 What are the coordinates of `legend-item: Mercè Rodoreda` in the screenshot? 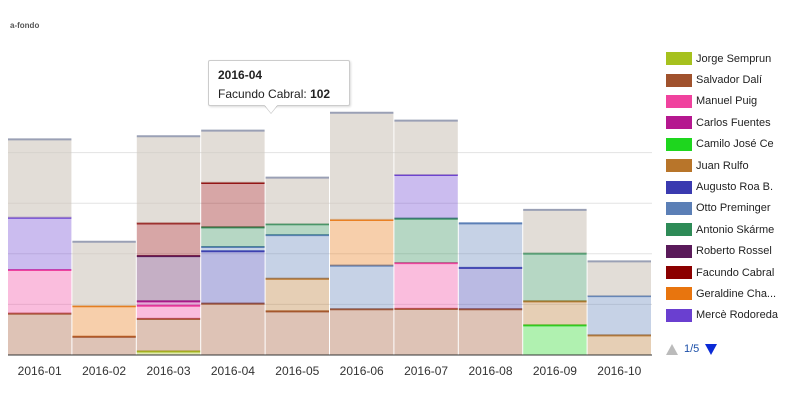 It's located at (728, 315).